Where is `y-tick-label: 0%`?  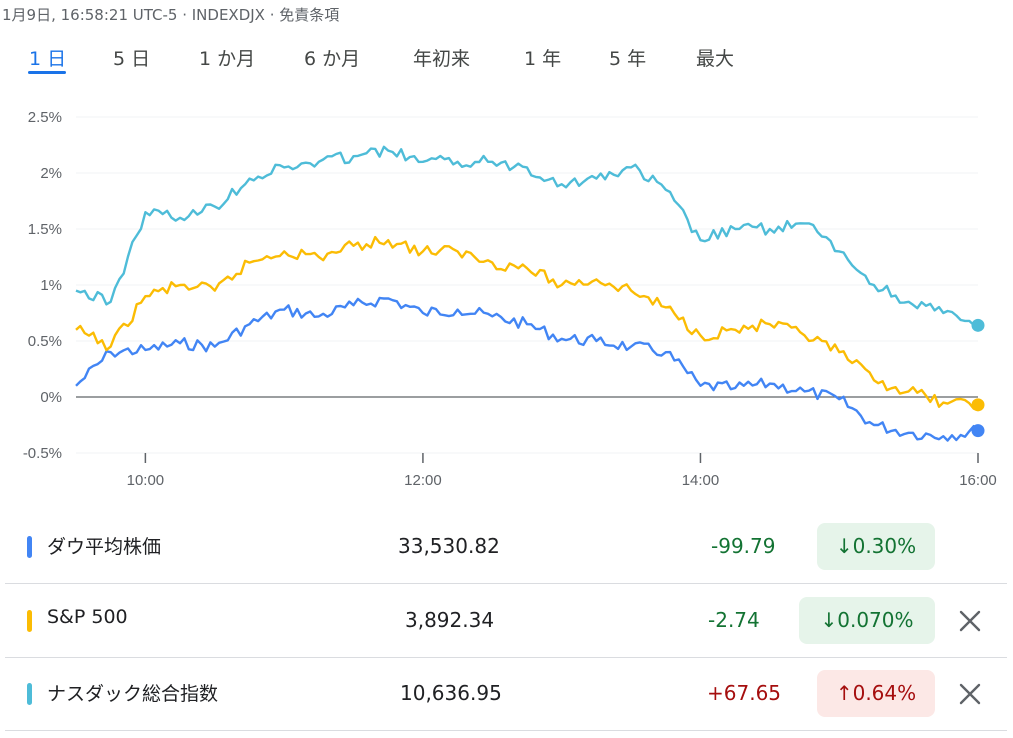 y-tick-label: 0% is located at coordinates (51, 397).